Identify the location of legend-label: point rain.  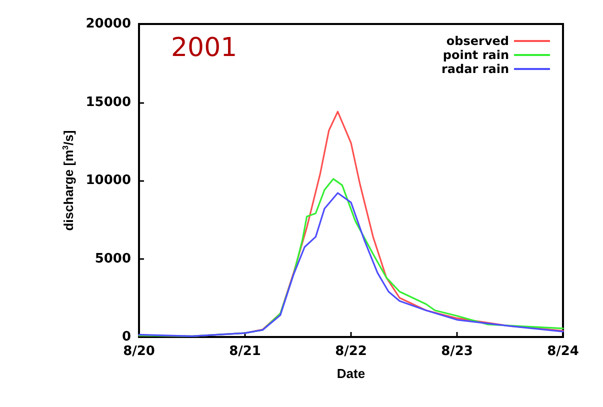
(475, 55).